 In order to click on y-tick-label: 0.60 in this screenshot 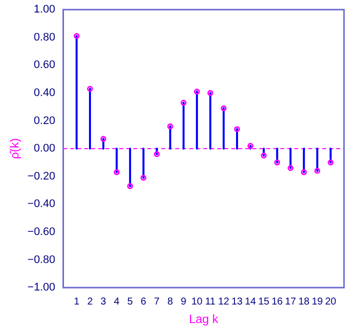, I will do `click(45, 65)`.